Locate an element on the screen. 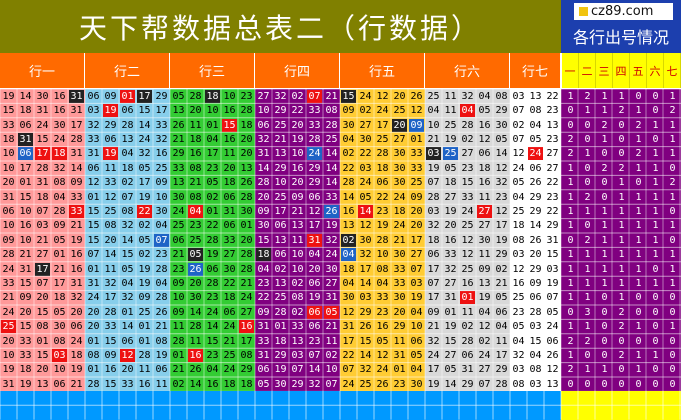 The width and height of the screenshot is (681, 420). number-cell: 33 is located at coordinates (399, 269).